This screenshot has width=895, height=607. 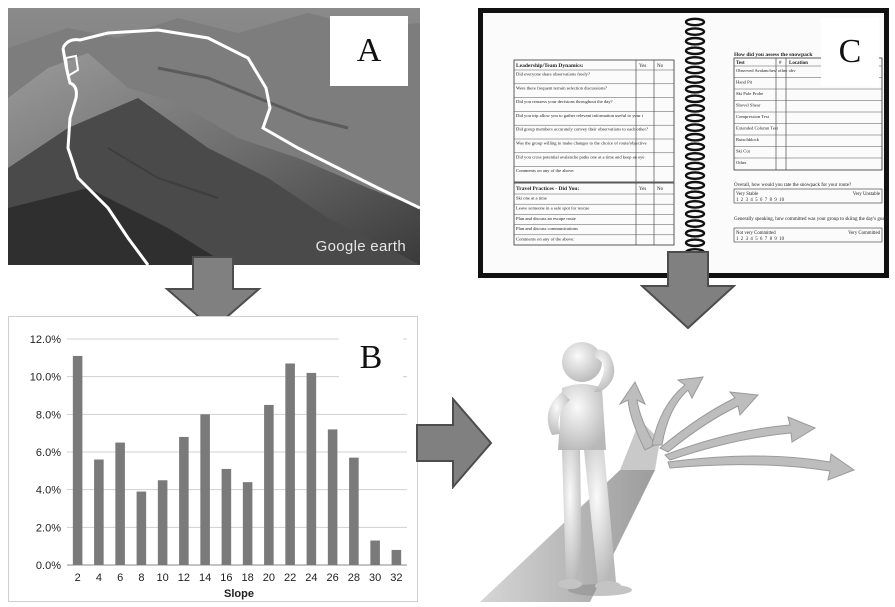 I want to click on assess-row-text: Hand Pit, so click(x=744, y=82).